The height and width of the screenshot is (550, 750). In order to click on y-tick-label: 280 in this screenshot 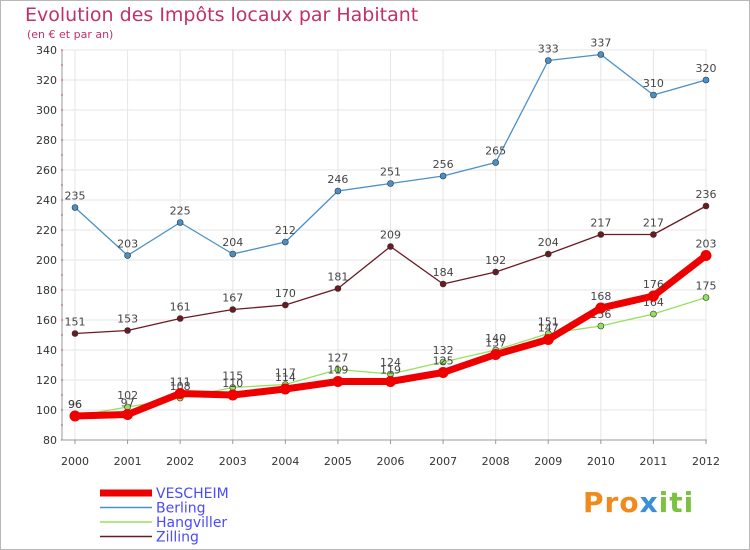, I will do `click(46, 140)`.